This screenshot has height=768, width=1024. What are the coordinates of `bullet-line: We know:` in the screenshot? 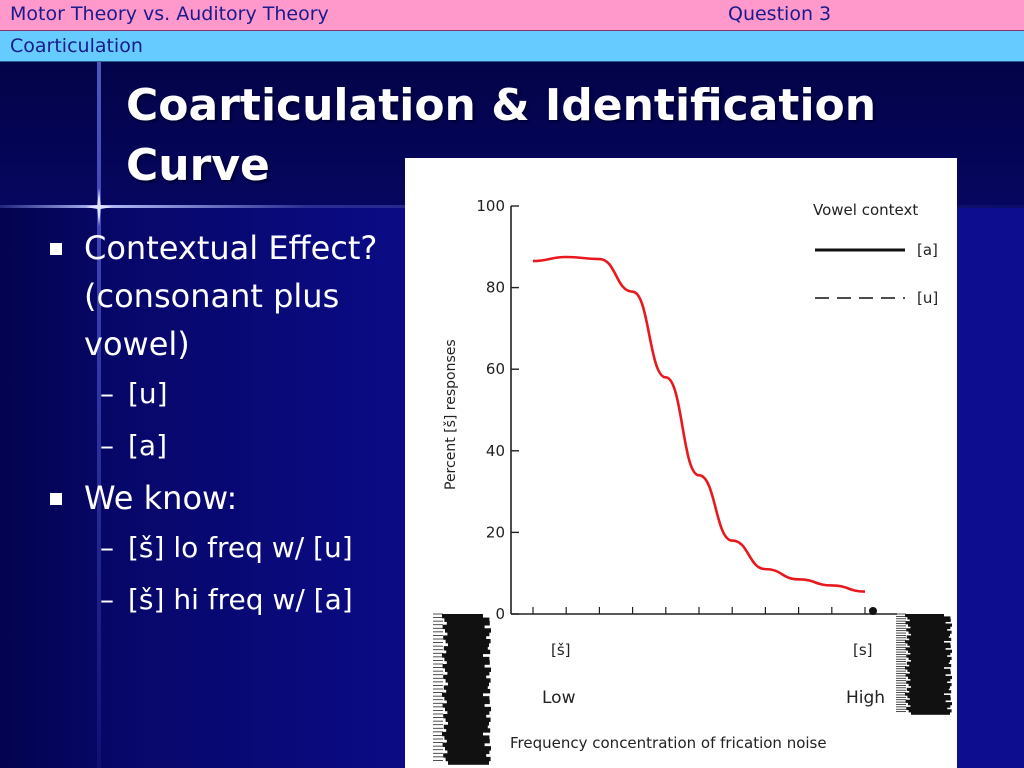 It's located at (161, 498).